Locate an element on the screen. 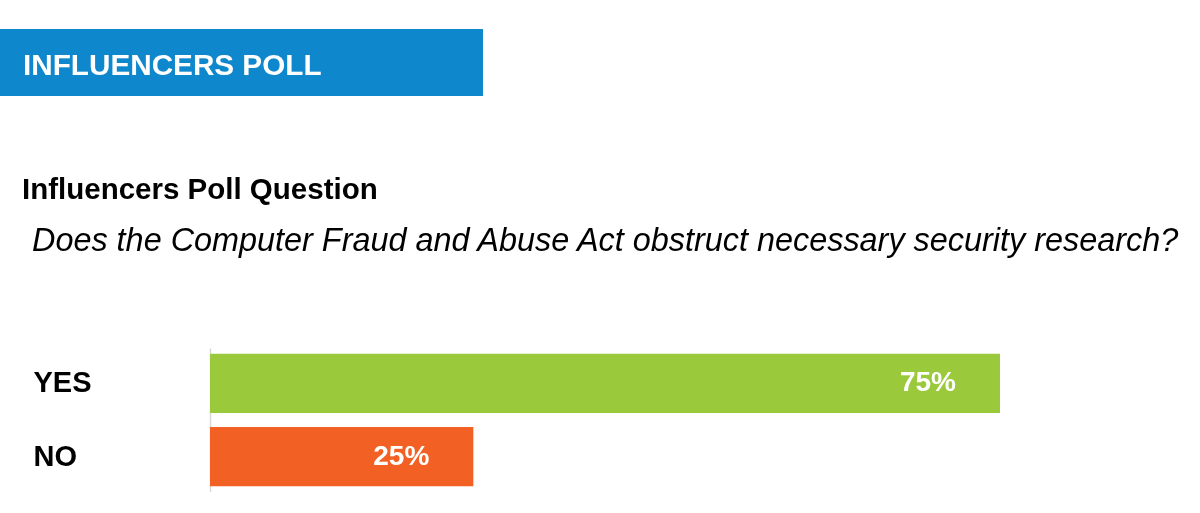 The height and width of the screenshot is (513, 1200). data-label: 25% is located at coordinates (401, 455).